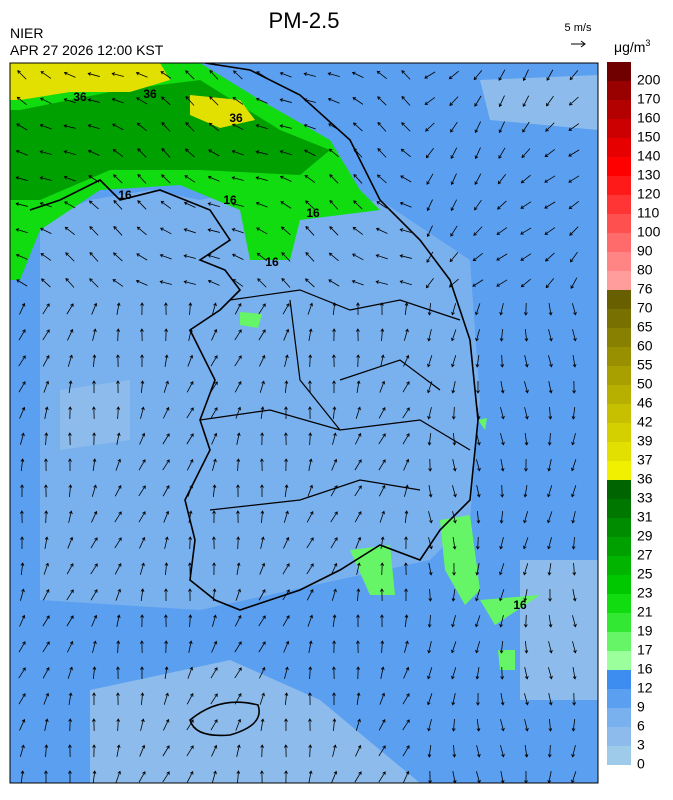 This screenshot has height=800, width=673. What do you see at coordinates (150, 94) in the screenshot?
I see `contour-label: 36` at bounding box center [150, 94].